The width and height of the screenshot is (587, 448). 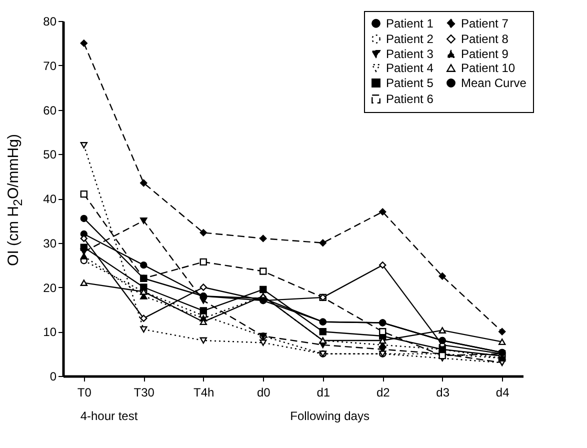 I want to click on x-tick-label: d2, so click(x=383, y=393).